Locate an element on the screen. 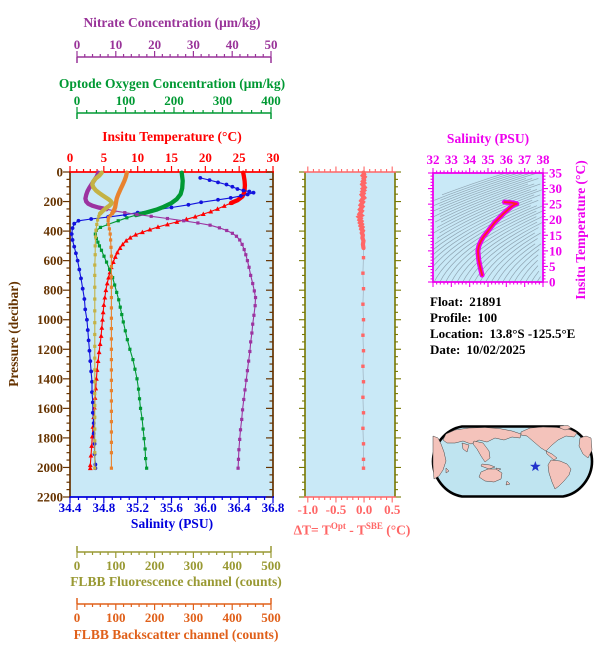 Image resolution: width=609 pixels, height=663 pixels. world-map is located at coordinates (512, 461).